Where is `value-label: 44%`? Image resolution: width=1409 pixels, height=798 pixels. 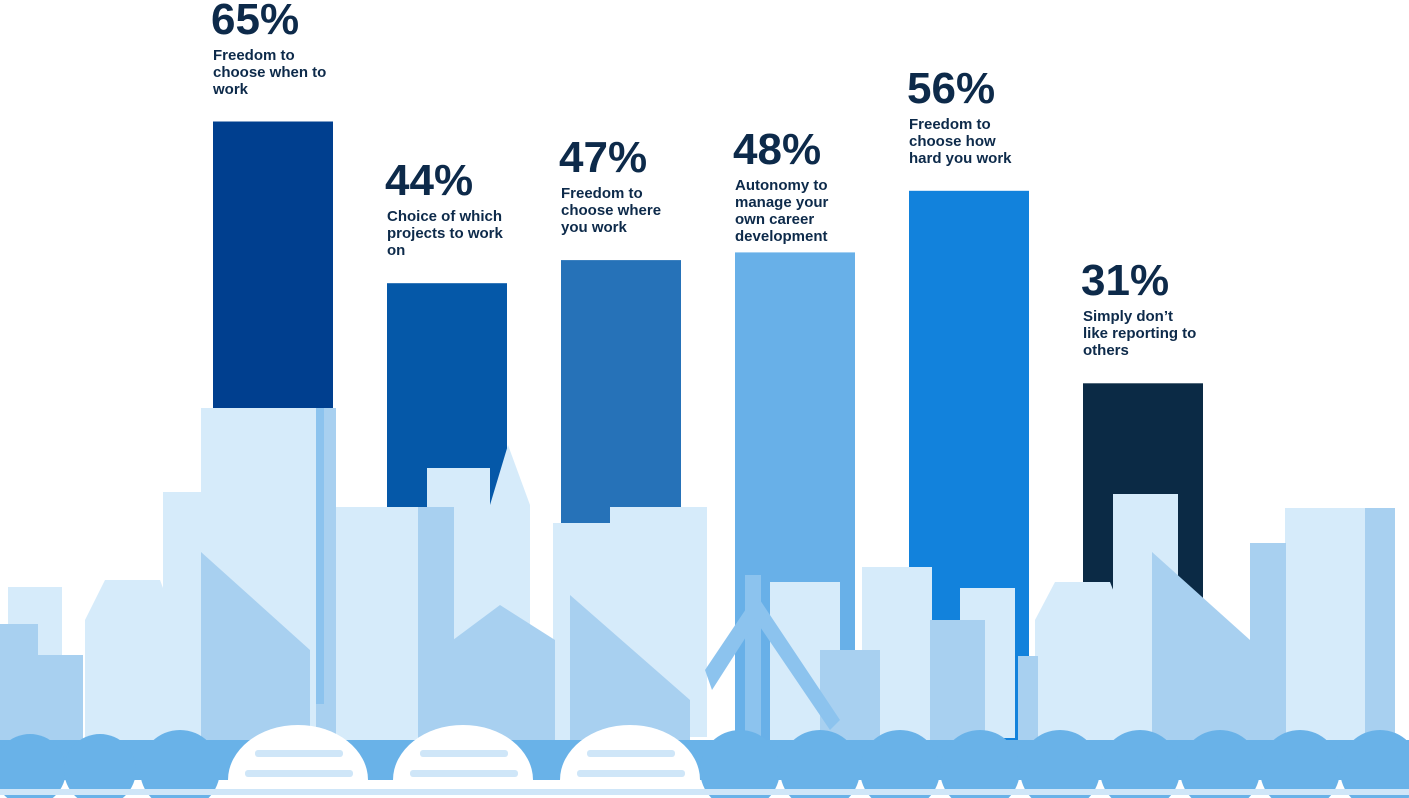
value-label: 44% is located at coordinates (429, 181).